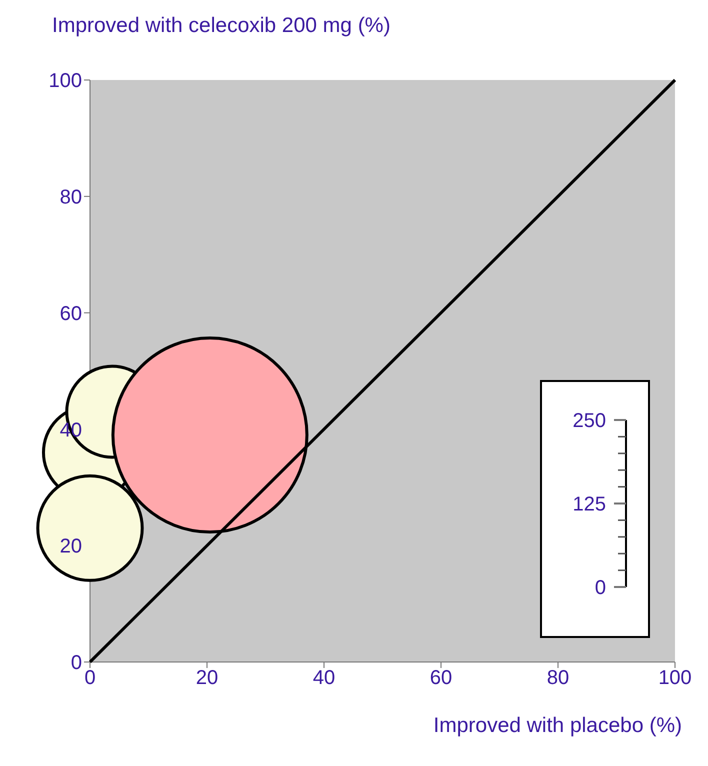 The height and width of the screenshot is (766, 708). I want to click on y-tick-label: 60, so click(71, 313).